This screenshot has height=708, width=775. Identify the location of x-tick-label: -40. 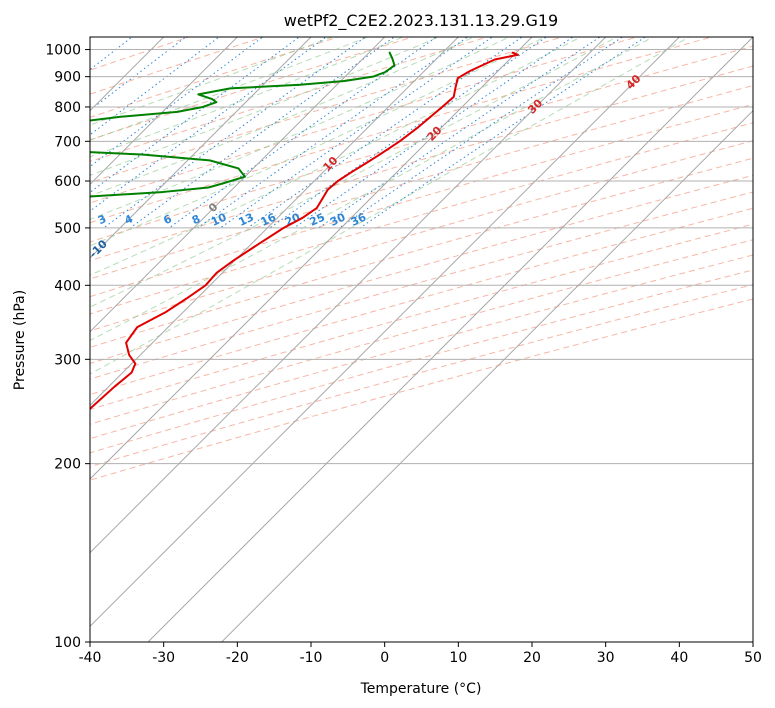
(90, 658).